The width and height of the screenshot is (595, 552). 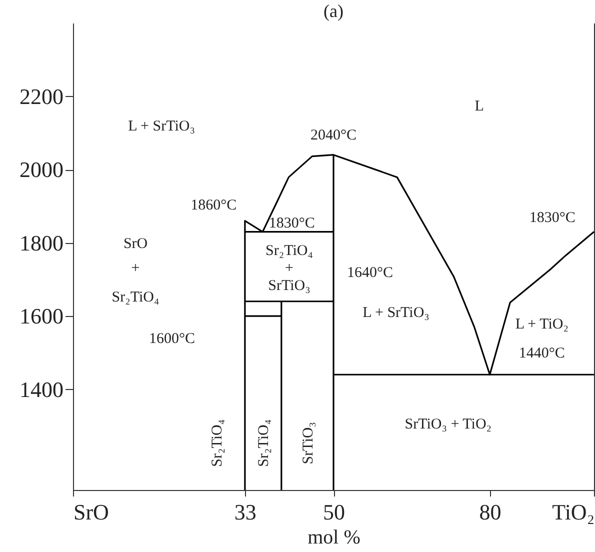 What do you see at coordinates (42, 96) in the screenshot?
I see `y-tick-label: 2200` at bounding box center [42, 96].